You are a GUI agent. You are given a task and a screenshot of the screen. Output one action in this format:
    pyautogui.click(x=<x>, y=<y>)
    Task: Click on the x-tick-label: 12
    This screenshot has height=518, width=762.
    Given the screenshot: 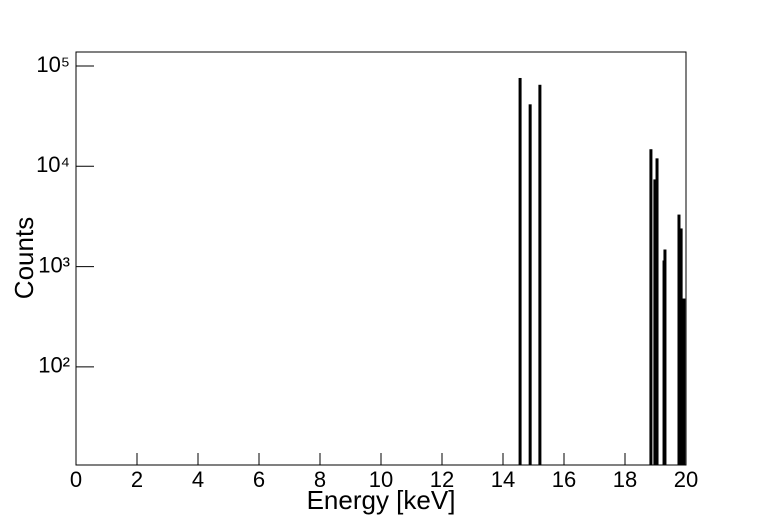 What is the action you would take?
    pyautogui.click(x=442, y=479)
    